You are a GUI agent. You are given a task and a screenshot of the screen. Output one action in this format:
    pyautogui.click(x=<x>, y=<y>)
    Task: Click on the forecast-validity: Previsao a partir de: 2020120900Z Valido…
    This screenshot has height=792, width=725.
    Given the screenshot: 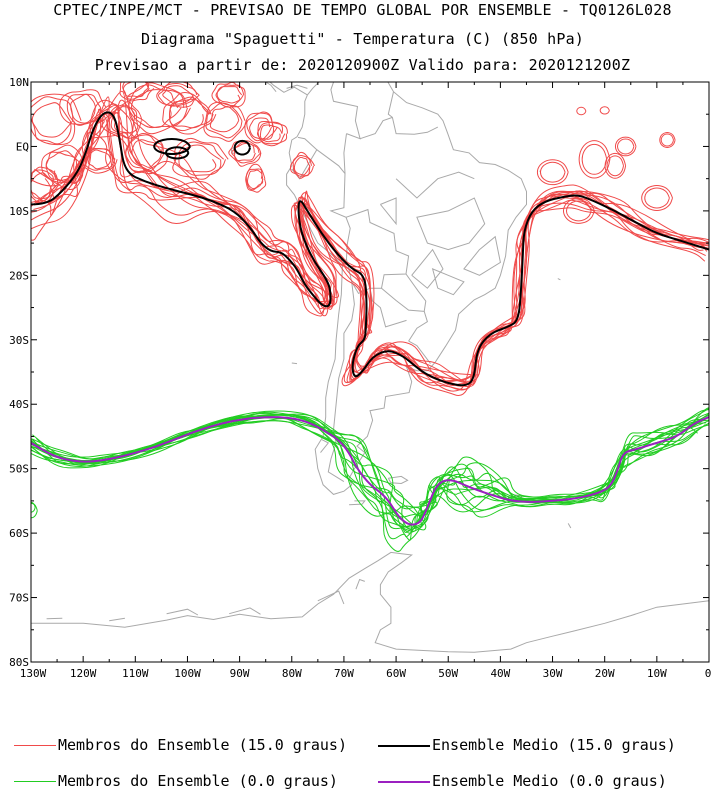 What is the action you would take?
    pyautogui.click(x=362, y=65)
    